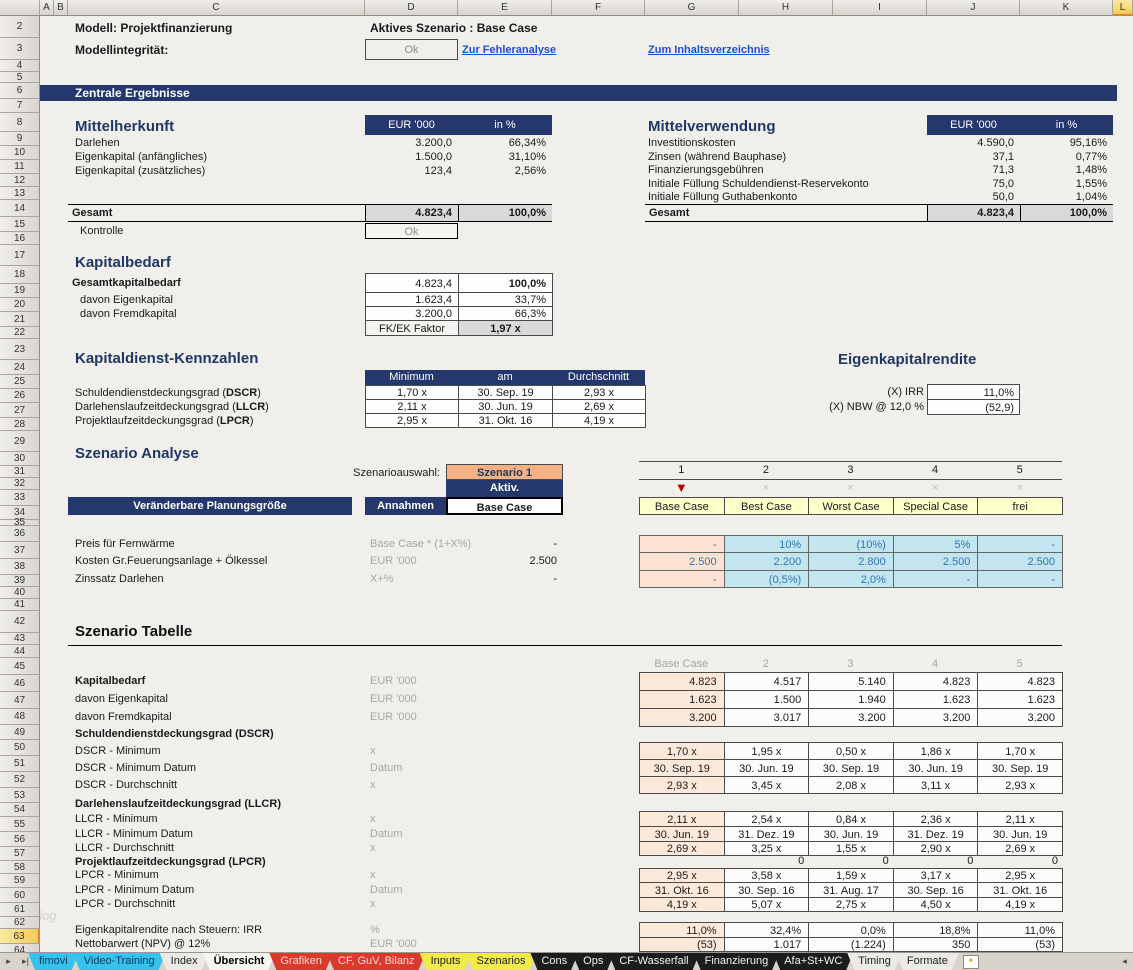 This screenshot has width=1133, height=970. I want to click on row-header-41: 41, so click(20, 605).